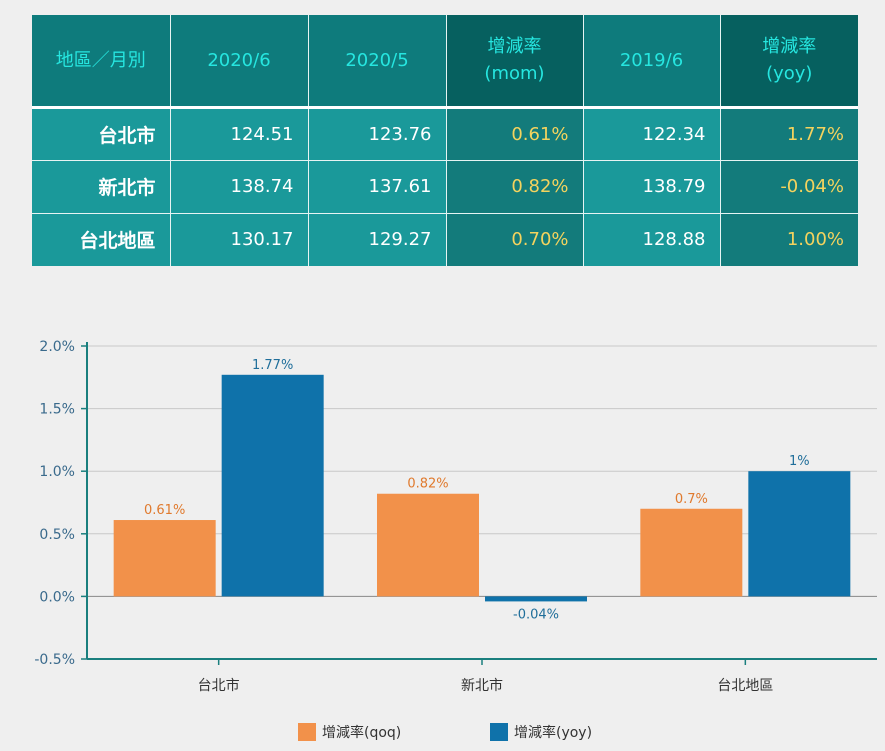 The image size is (885, 751). What do you see at coordinates (239, 134) in the screenshot?
I see `cell-2020-6: 124.51` at bounding box center [239, 134].